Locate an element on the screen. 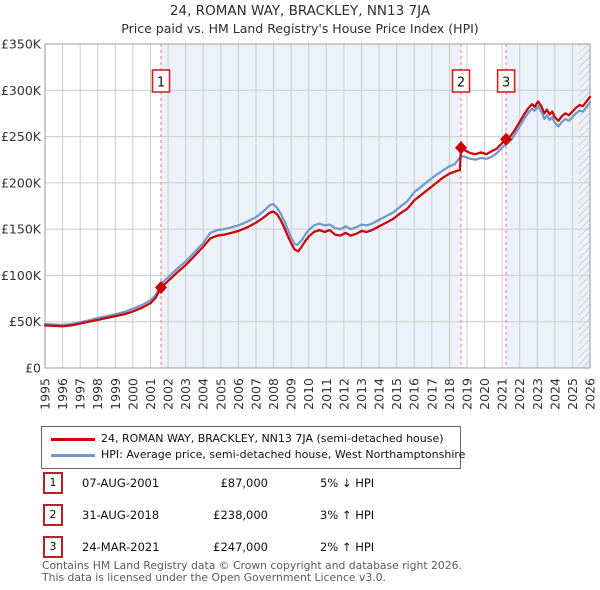  svg-text: 2009 is located at coordinates (291, 394).